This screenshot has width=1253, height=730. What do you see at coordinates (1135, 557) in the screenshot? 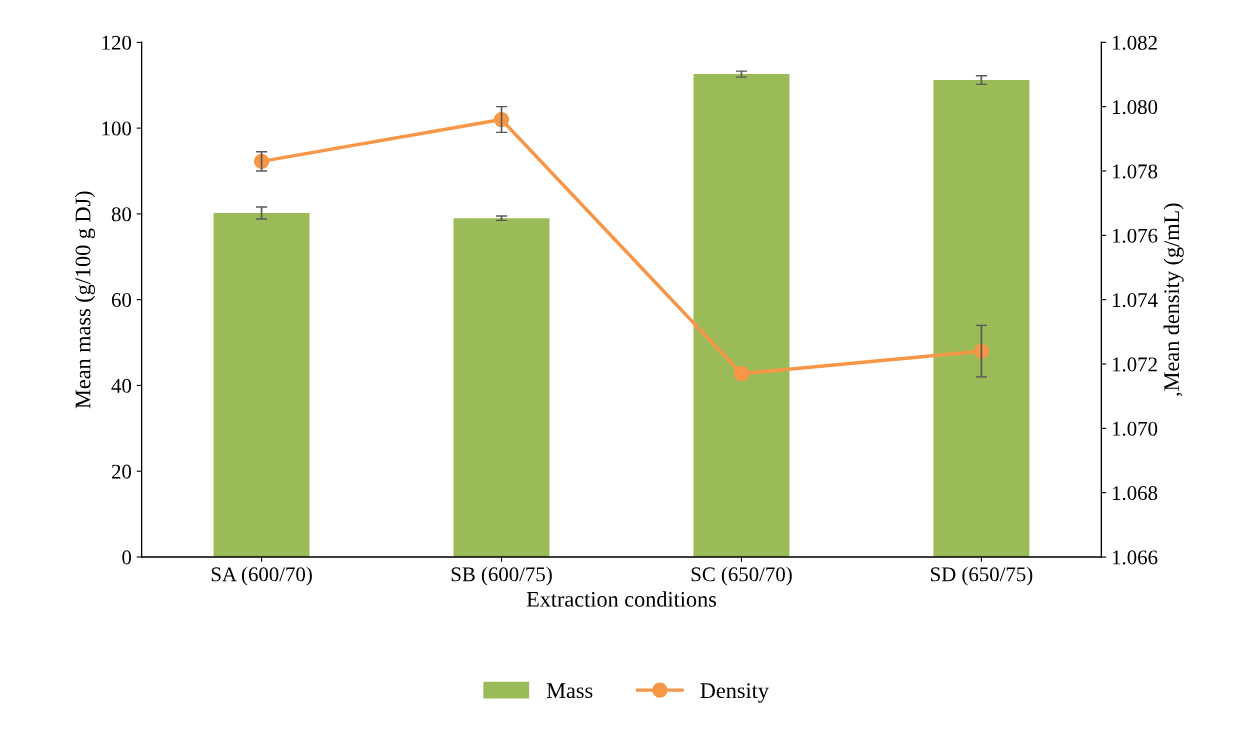
I see `y2-tick-label: 1.066` at bounding box center [1135, 557].